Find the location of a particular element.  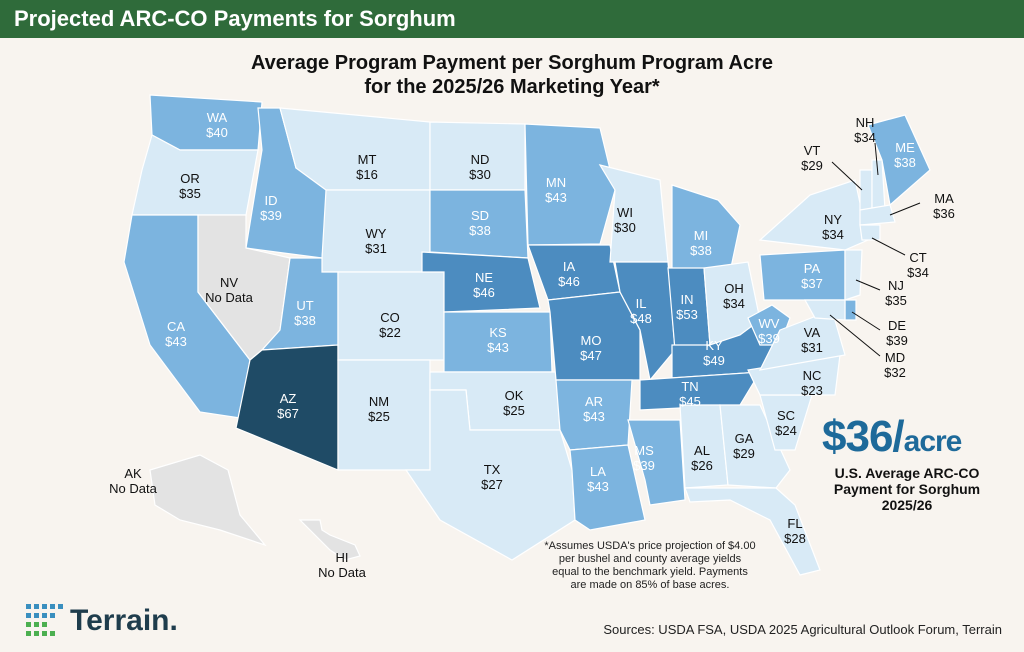

state-pa is located at coordinates (802, 275).